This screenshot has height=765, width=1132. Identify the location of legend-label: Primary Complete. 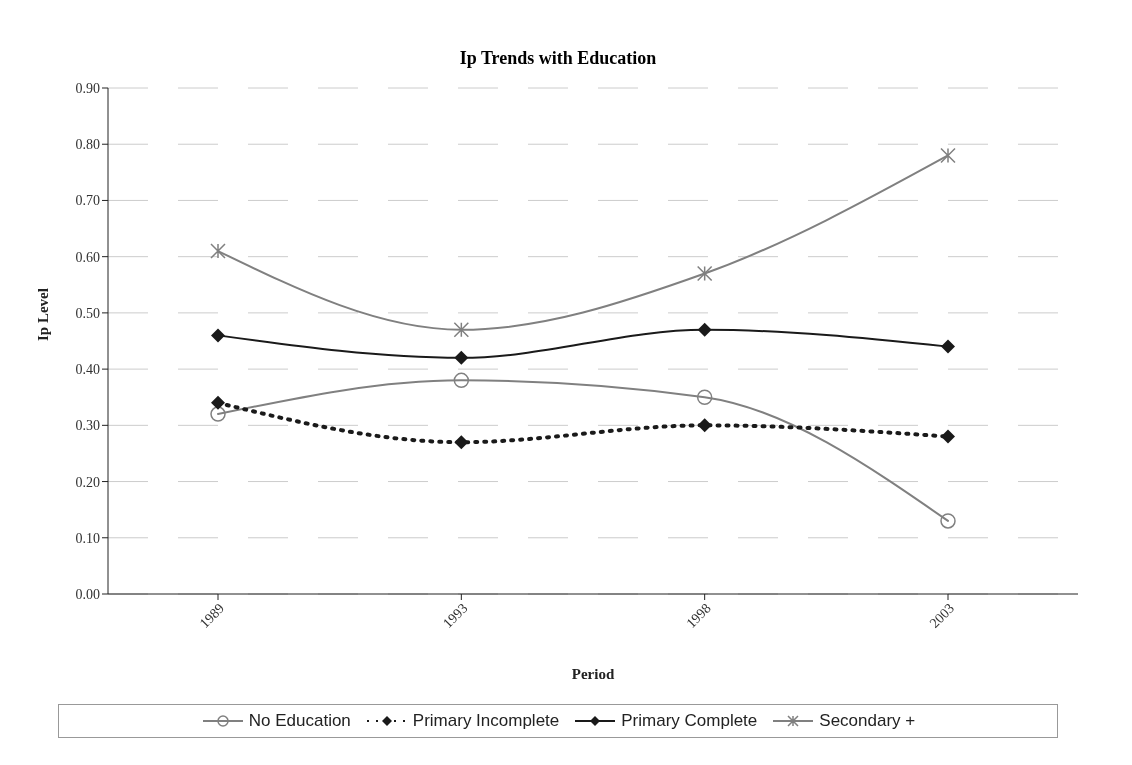
(689, 721).